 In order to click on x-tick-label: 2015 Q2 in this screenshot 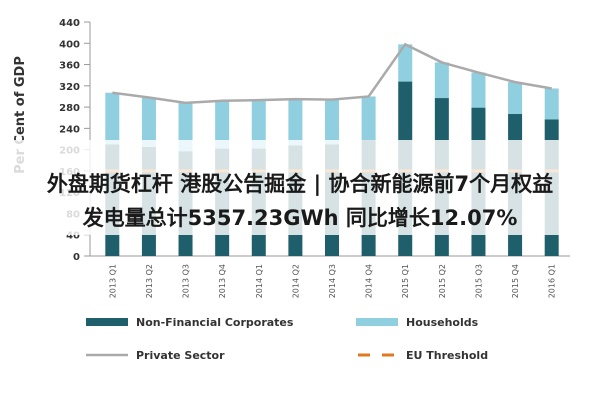, I will do `click(442, 281)`.